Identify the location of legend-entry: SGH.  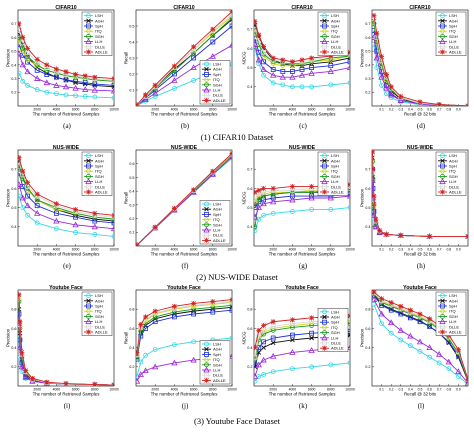
(99, 176).